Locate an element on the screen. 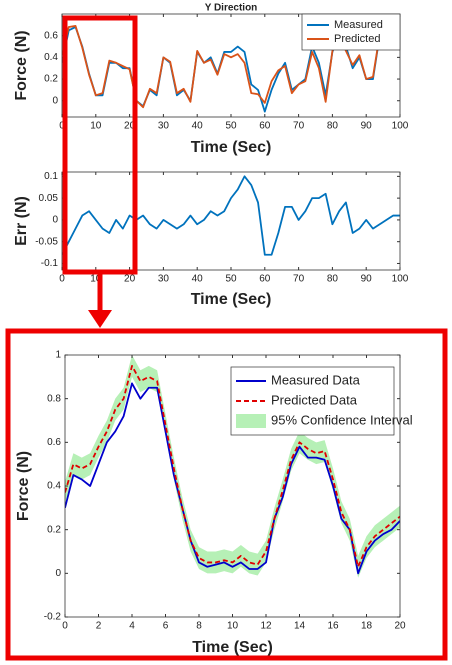 The image size is (452, 665). x-tick-label: 8 is located at coordinates (199, 626).